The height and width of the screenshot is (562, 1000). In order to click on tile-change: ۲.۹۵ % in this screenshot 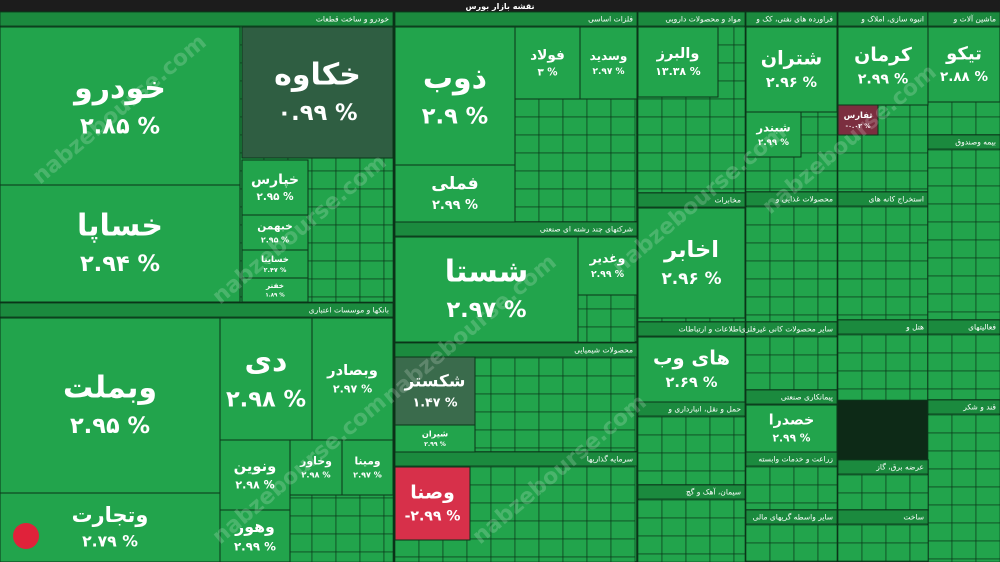, I will do `click(275, 239)`.